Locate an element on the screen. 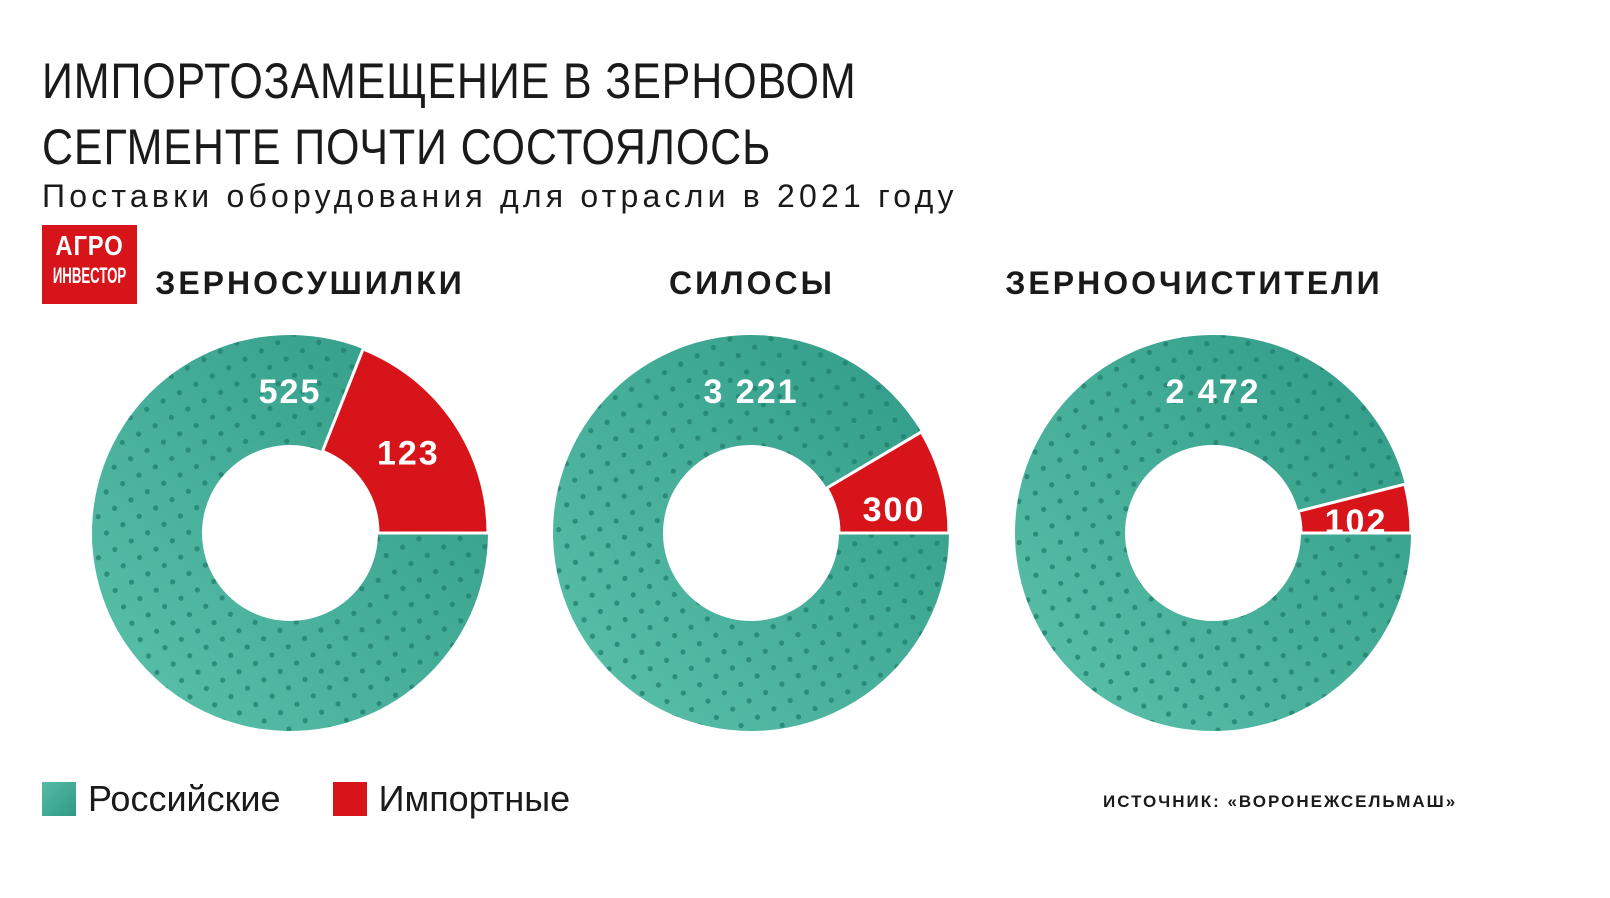  logo-line-1: АГРО is located at coordinates (89, 245).